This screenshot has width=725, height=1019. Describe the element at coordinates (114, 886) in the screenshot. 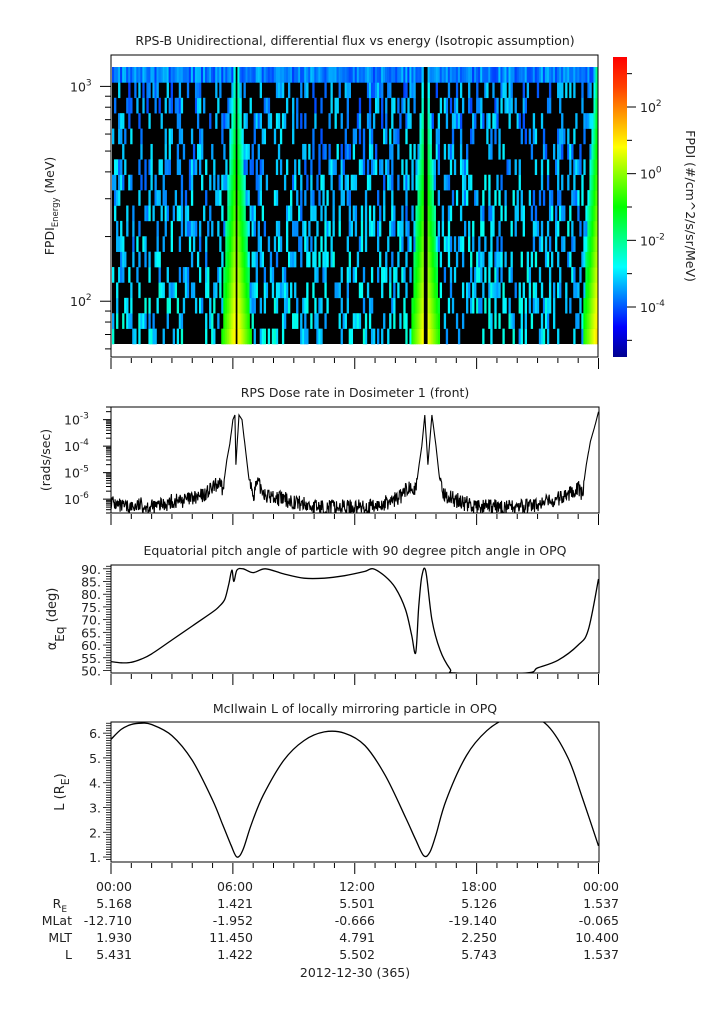

I see `time-tick-label: 00:00` at that location.